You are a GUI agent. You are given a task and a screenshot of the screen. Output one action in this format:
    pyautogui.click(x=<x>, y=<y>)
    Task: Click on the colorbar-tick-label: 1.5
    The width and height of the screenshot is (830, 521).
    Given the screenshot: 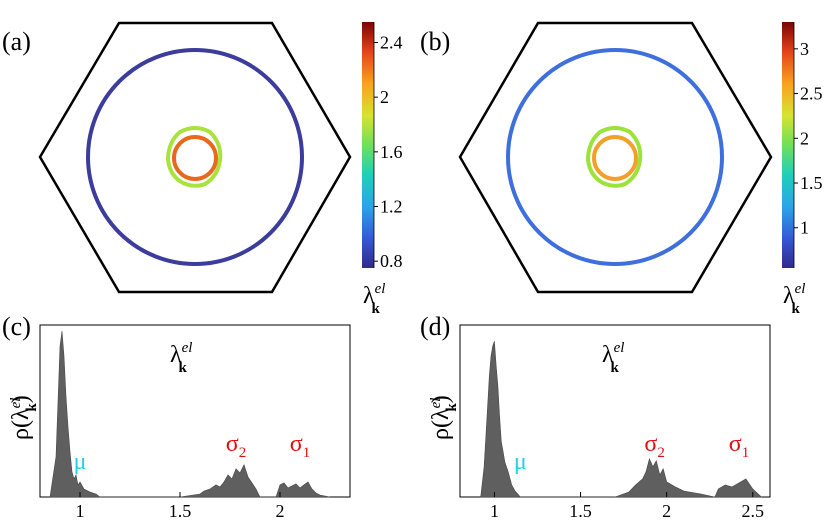 What is the action you would take?
    pyautogui.click(x=811, y=183)
    